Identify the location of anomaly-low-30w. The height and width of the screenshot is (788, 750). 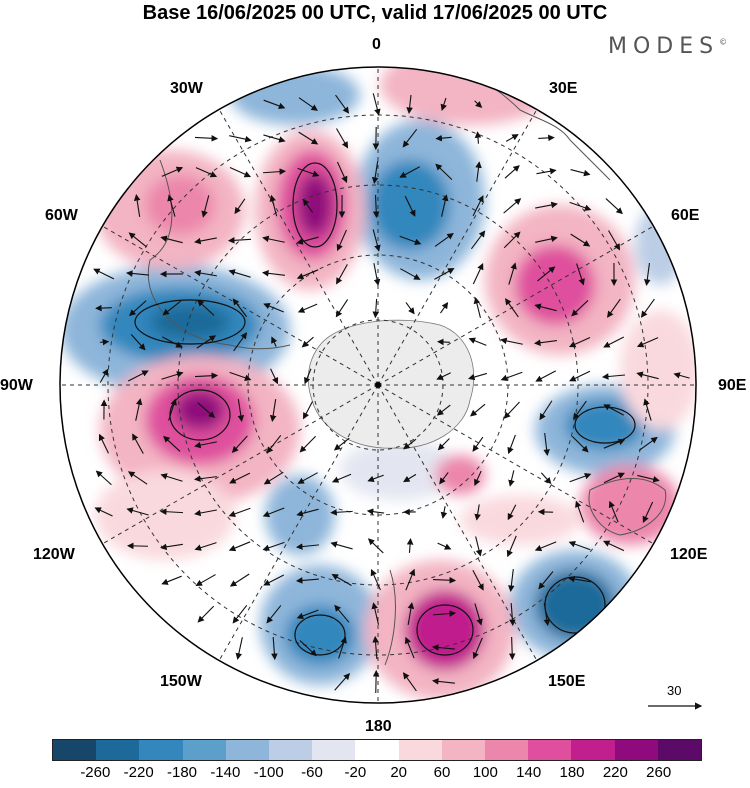
(295, 95).